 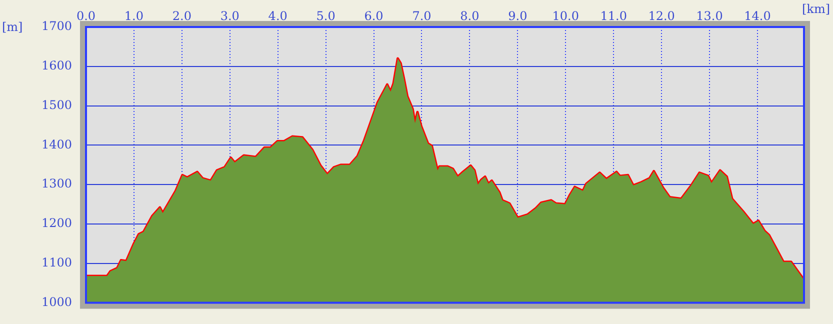 What do you see at coordinates (565, 15) in the screenshot?
I see `x-tick-label: 10.0` at bounding box center [565, 15].